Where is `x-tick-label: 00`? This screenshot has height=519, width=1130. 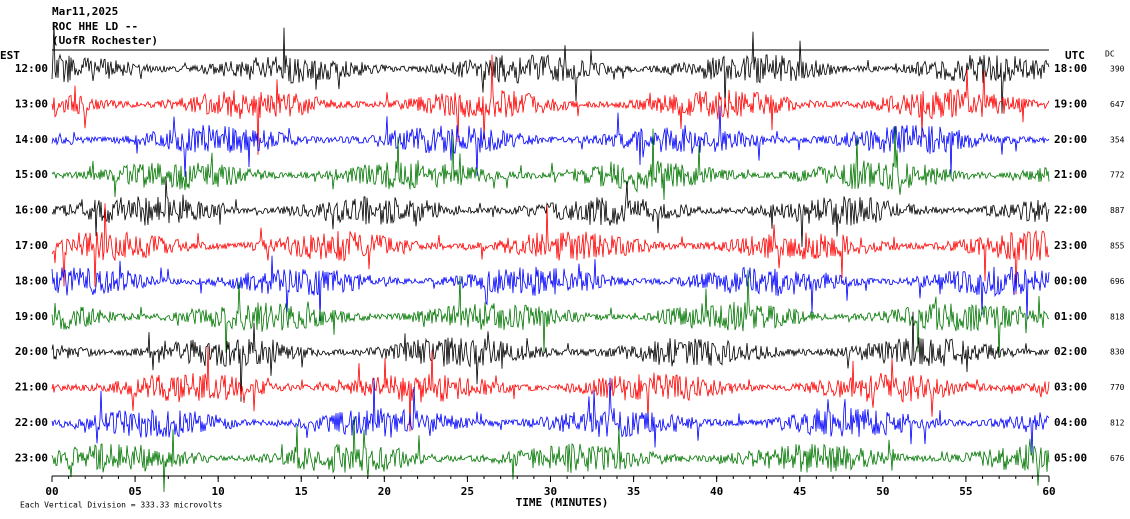
x-tick-label: 00 is located at coordinates (51, 491).